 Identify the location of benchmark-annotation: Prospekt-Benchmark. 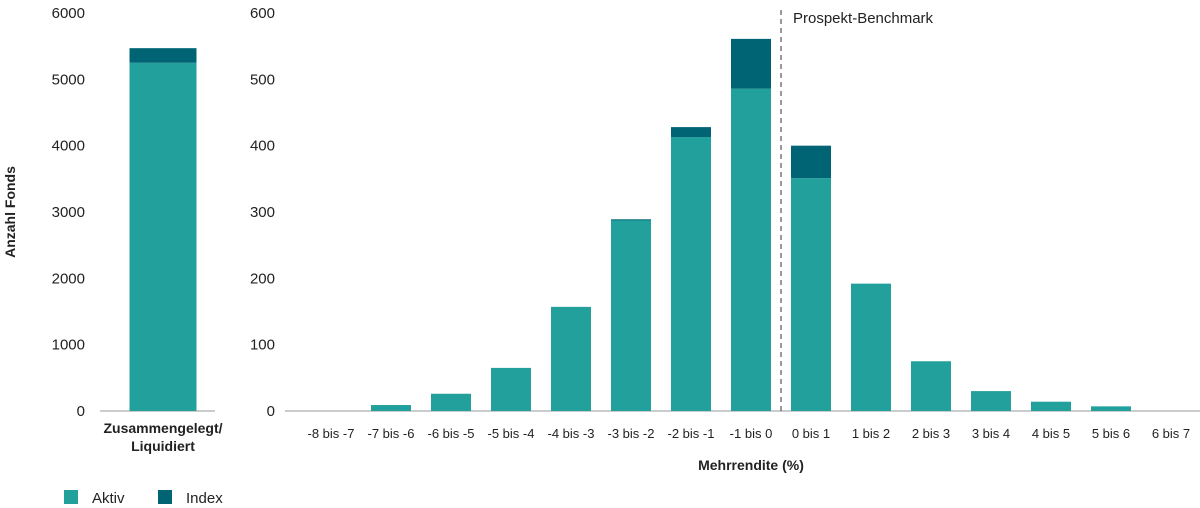
(863, 18).